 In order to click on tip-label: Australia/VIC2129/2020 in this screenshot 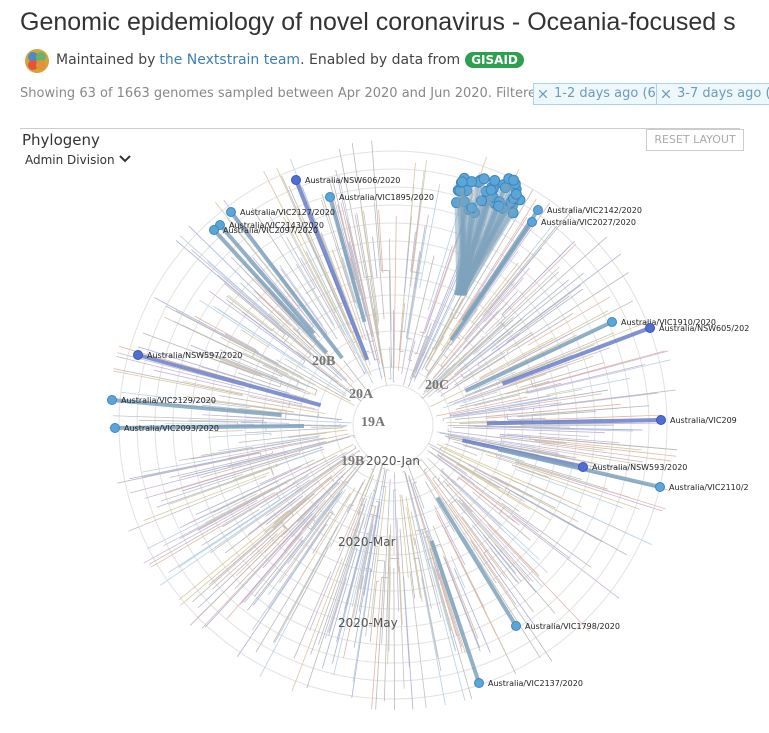, I will do `click(168, 400)`.